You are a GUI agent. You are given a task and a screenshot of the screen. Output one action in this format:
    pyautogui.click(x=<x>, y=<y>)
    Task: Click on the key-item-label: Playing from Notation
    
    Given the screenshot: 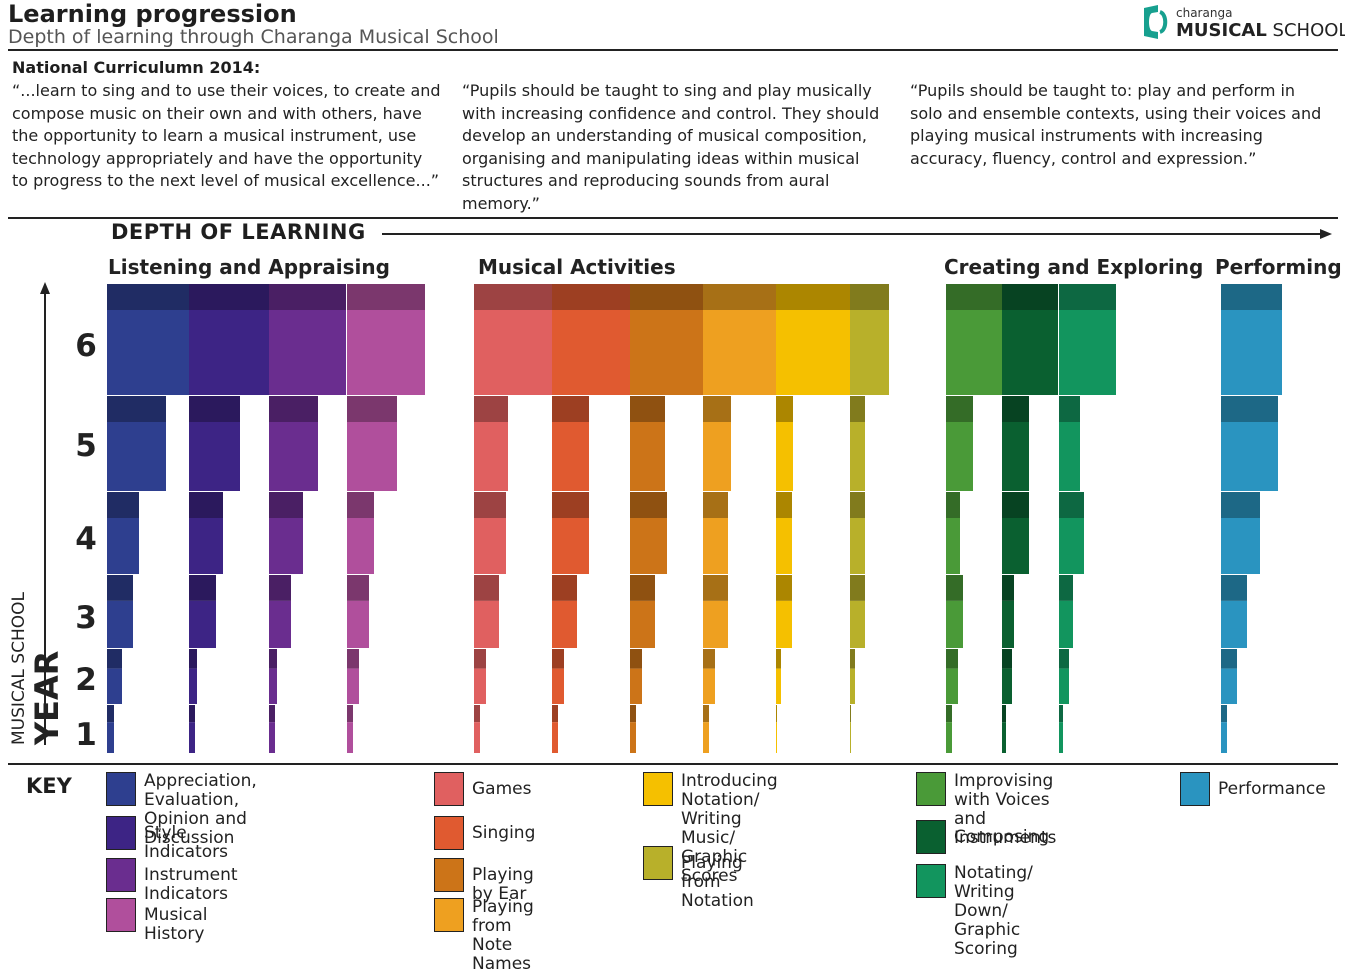 What is the action you would take?
    pyautogui.click(x=717, y=882)
    